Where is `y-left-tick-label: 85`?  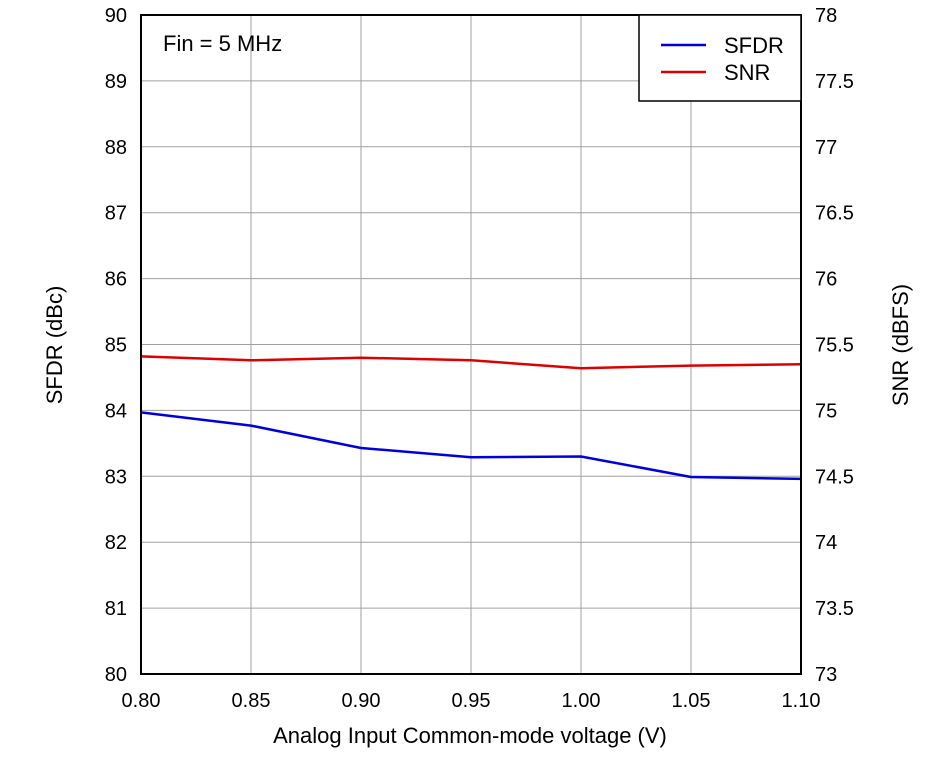
y-left-tick-label: 85 is located at coordinates (116, 346).